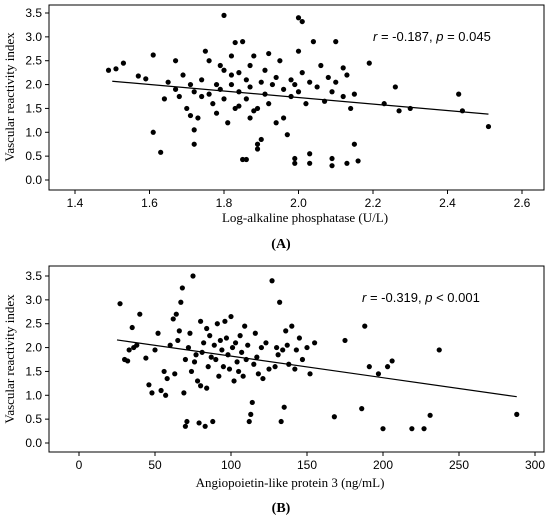 Image resolution: width=550 pixels, height=520 pixels. What do you see at coordinates (373, 203) in the screenshot?
I see `panel-a-x-tick-label: 2.2` at bounding box center [373, 203].